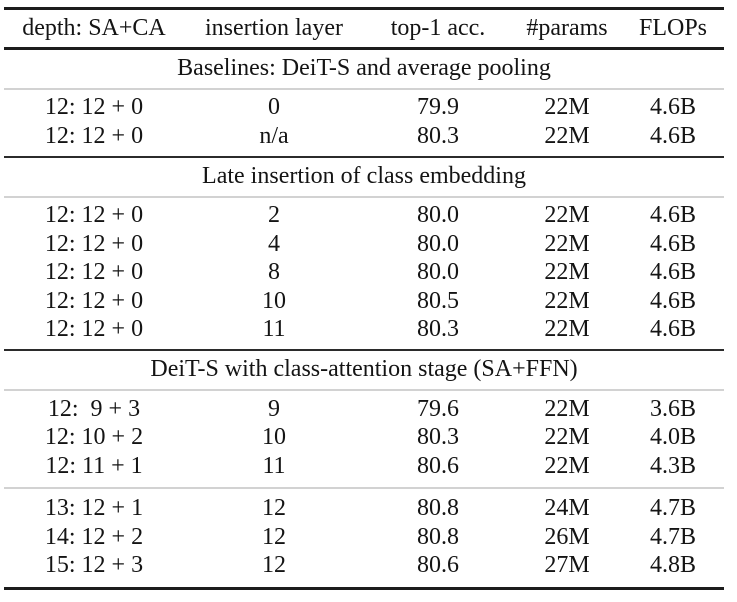 The height and width of the screenshot is (602, 737). Describe the element at coordinates (364, 67) in the screenshot. I see `section-title-baselines: Baselines: DeiT-S and average pooling` at that location.